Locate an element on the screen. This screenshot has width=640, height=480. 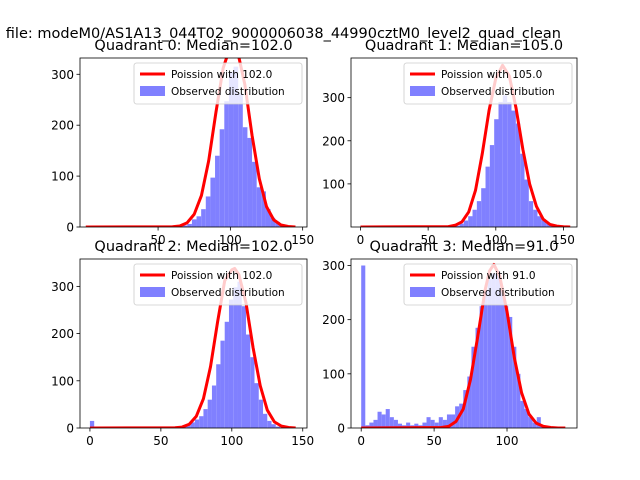
legend: Poission with 102.0 Observed distribution is located at coordinates (218, 83).